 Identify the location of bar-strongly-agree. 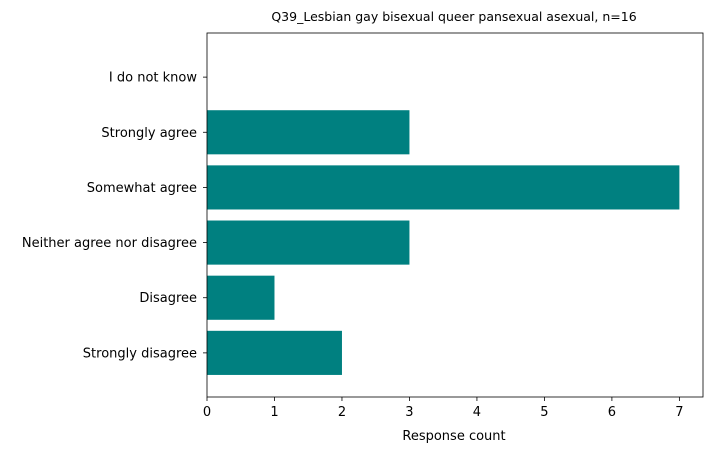
(308, 132).